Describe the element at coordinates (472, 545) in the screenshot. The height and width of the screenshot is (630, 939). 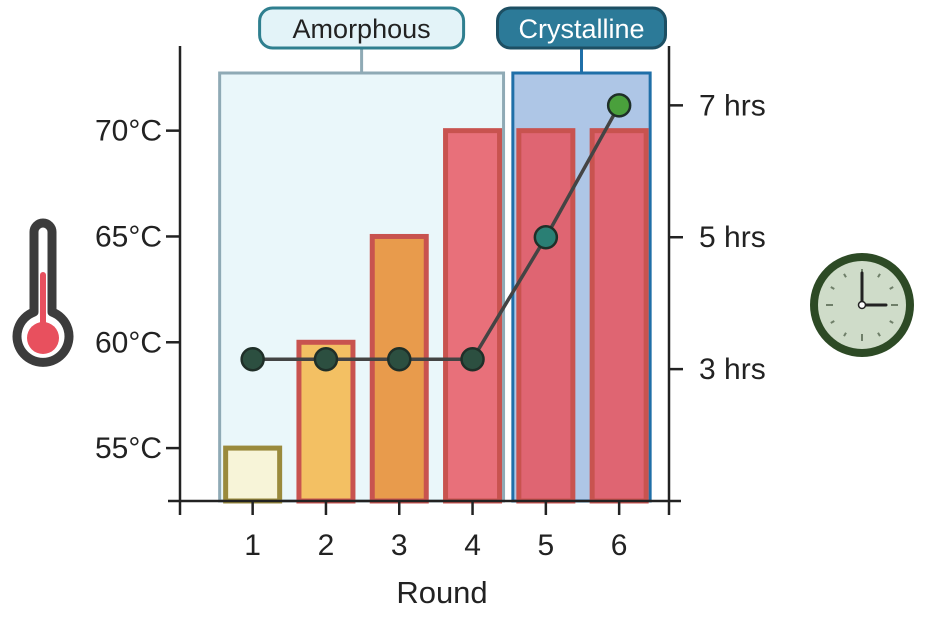
I see `round-tick-label: 4` at that location.